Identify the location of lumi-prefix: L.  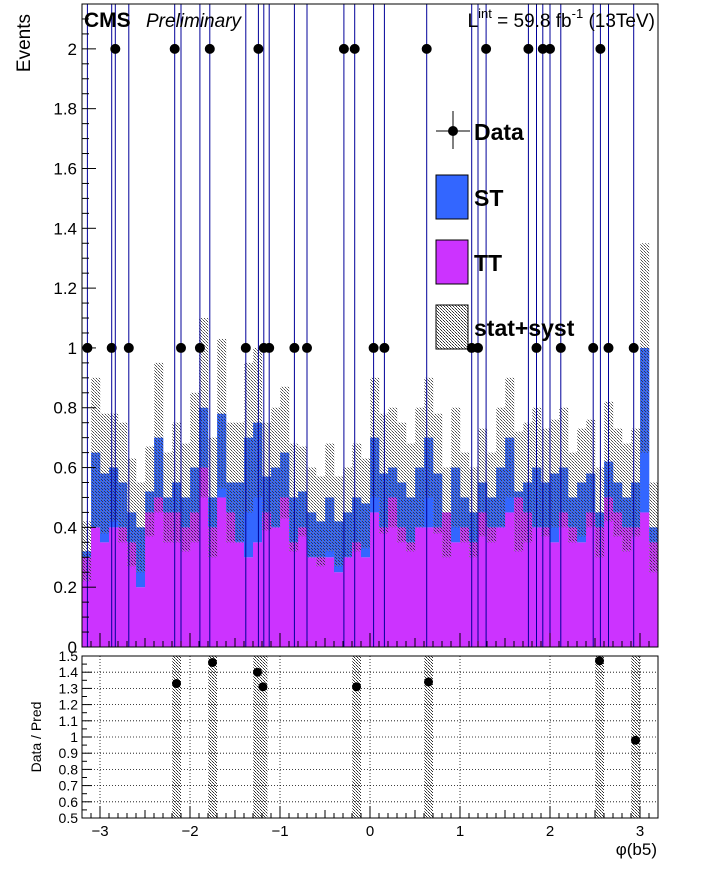
(473, 21).